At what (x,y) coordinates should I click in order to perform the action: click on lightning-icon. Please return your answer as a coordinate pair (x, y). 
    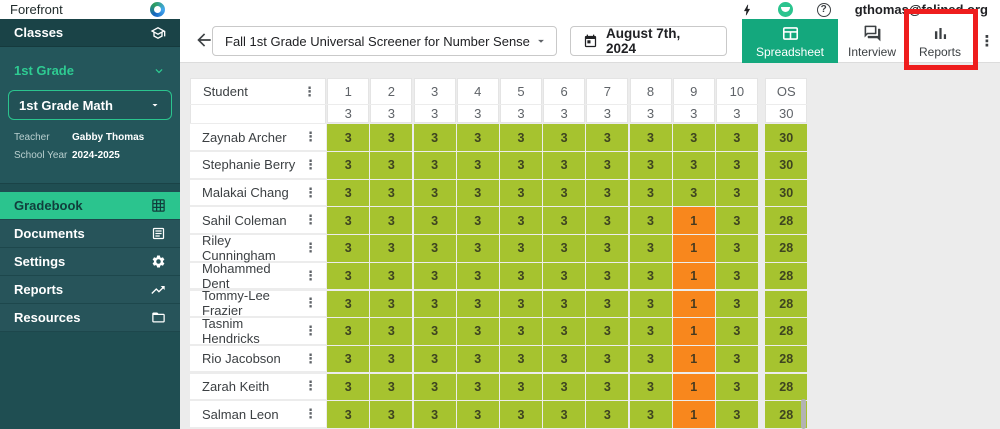
    Looking at the image, I should click on (747, 10).